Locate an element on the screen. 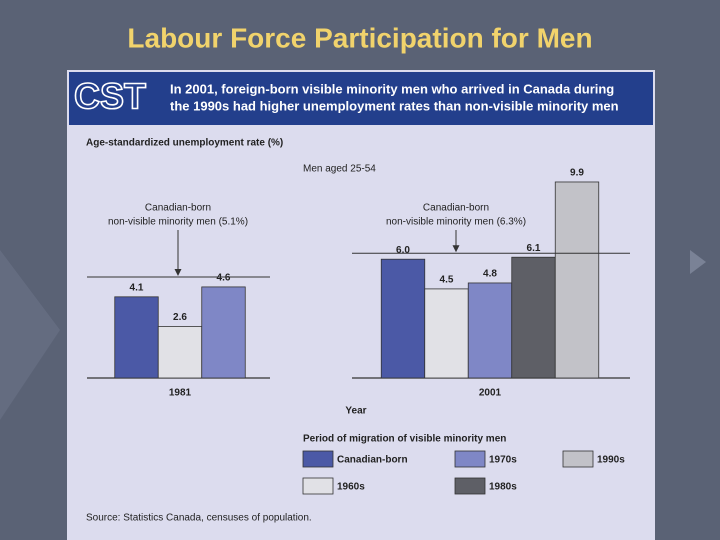 The image size is (720, 540). data-label: 4.6 is located at coordinates (224, 278).